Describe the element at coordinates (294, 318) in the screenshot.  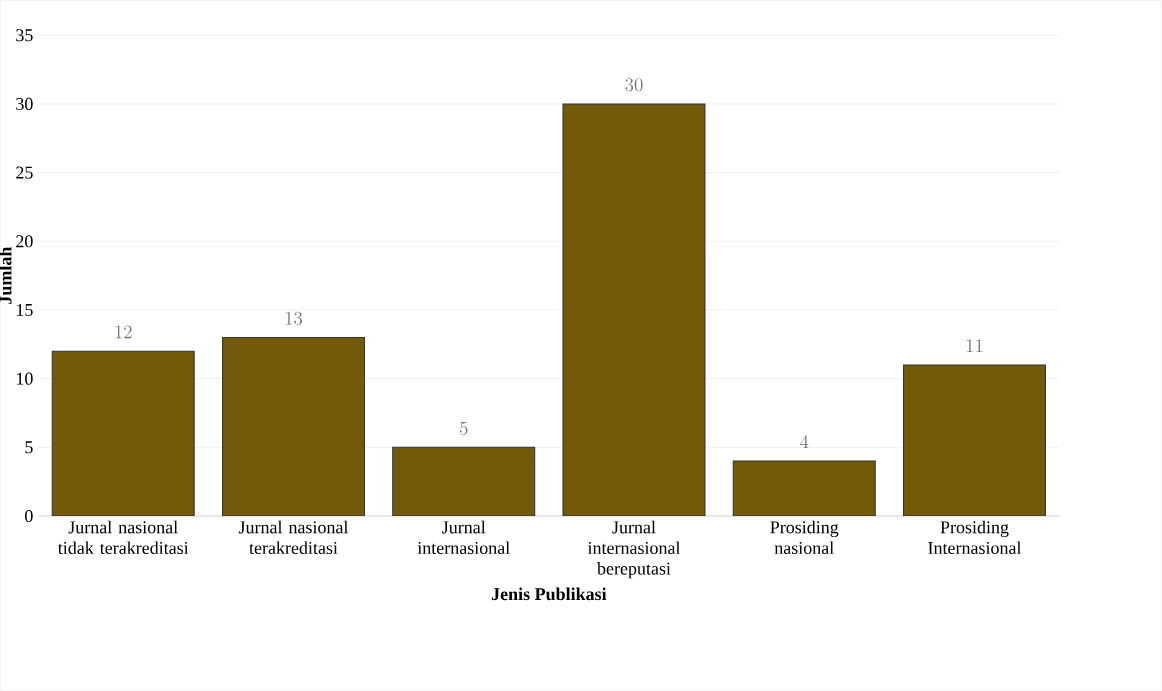
I see `data-label: 13` at that location.